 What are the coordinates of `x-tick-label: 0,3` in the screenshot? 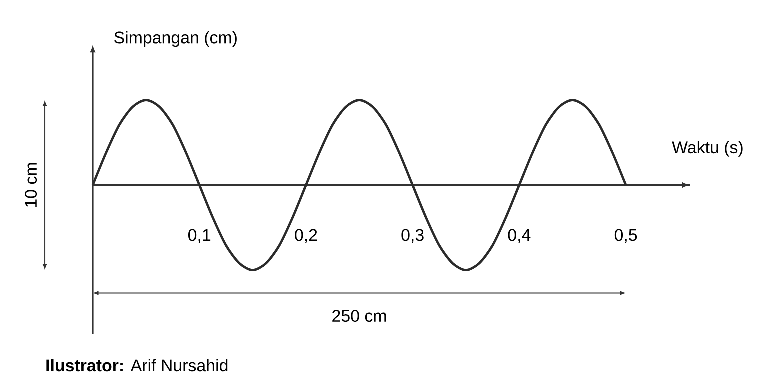 It's located at (413, 236).